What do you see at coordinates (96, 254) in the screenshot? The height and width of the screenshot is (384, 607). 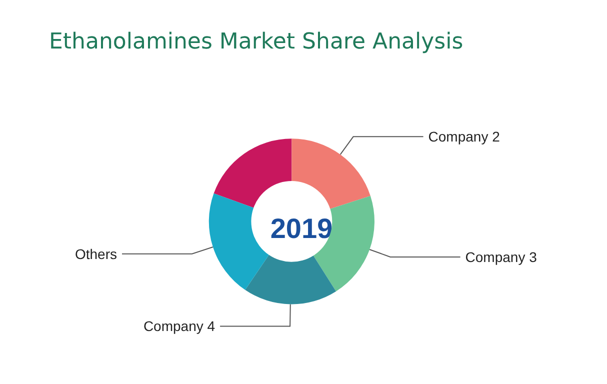 I see `slice-label: Others` at bounding box center [96, 254].